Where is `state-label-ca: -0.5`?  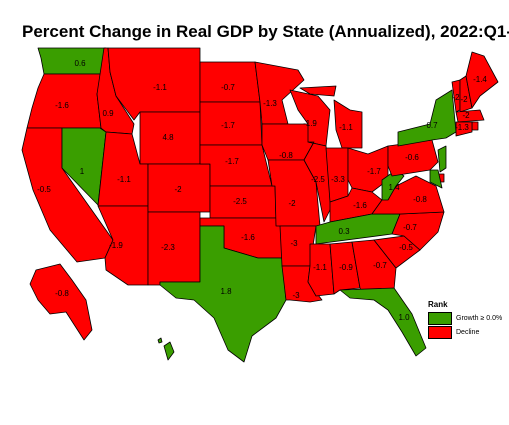 state-label-ca: -0.5 is located at coordinates (44, 189).